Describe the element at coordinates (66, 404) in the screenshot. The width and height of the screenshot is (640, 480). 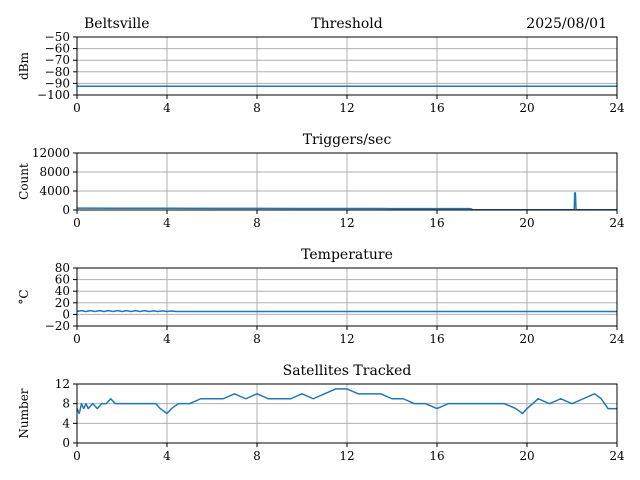
I see `y-tick-label: 8` at that location.